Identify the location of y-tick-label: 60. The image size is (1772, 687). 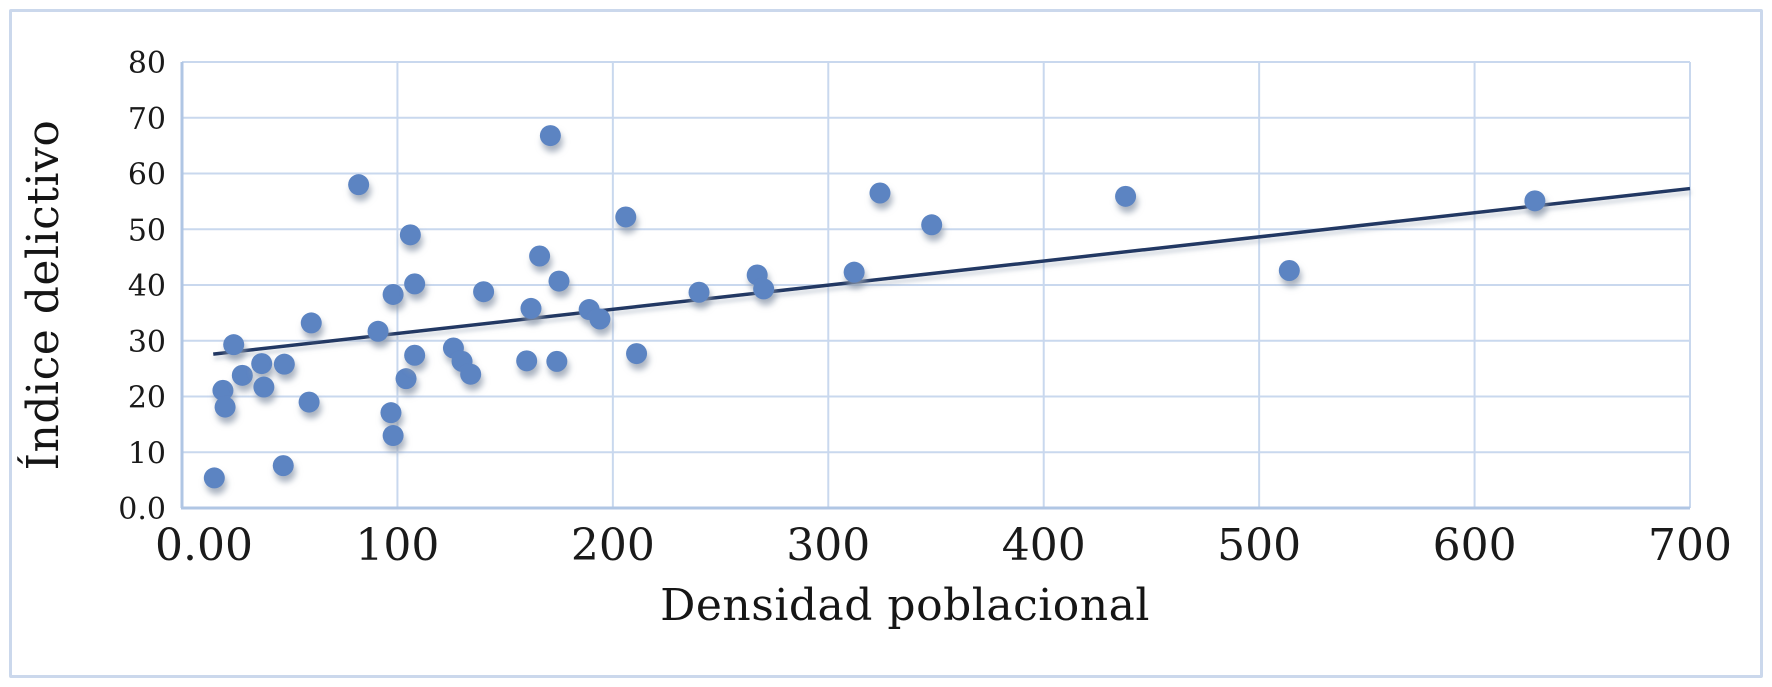
(147, 175).